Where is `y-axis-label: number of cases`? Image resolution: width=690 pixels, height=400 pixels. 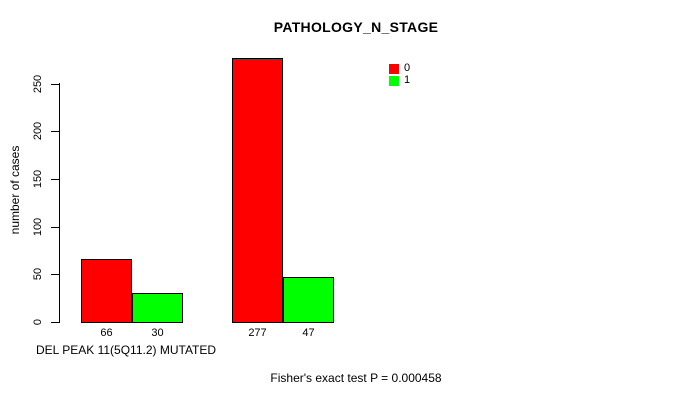 y-axis-label: number of cases is located at coordinates (15, 190).